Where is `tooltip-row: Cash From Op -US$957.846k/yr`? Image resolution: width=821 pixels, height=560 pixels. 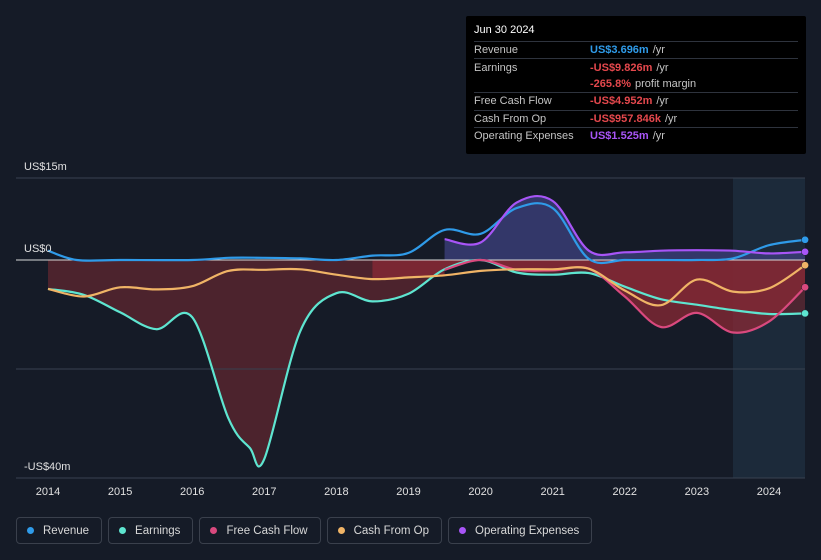
tooltip-row: Cash From Op -US$957.846k/yr is located at coordinates (636, 118).